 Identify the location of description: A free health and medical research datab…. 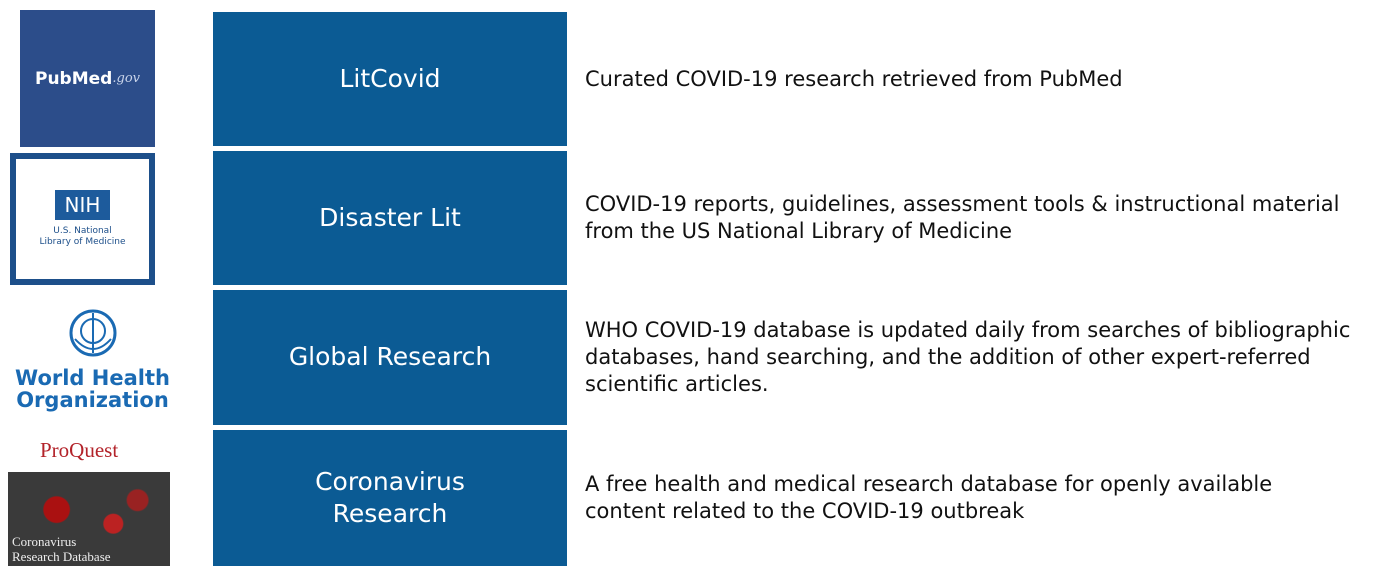
(929, 497).